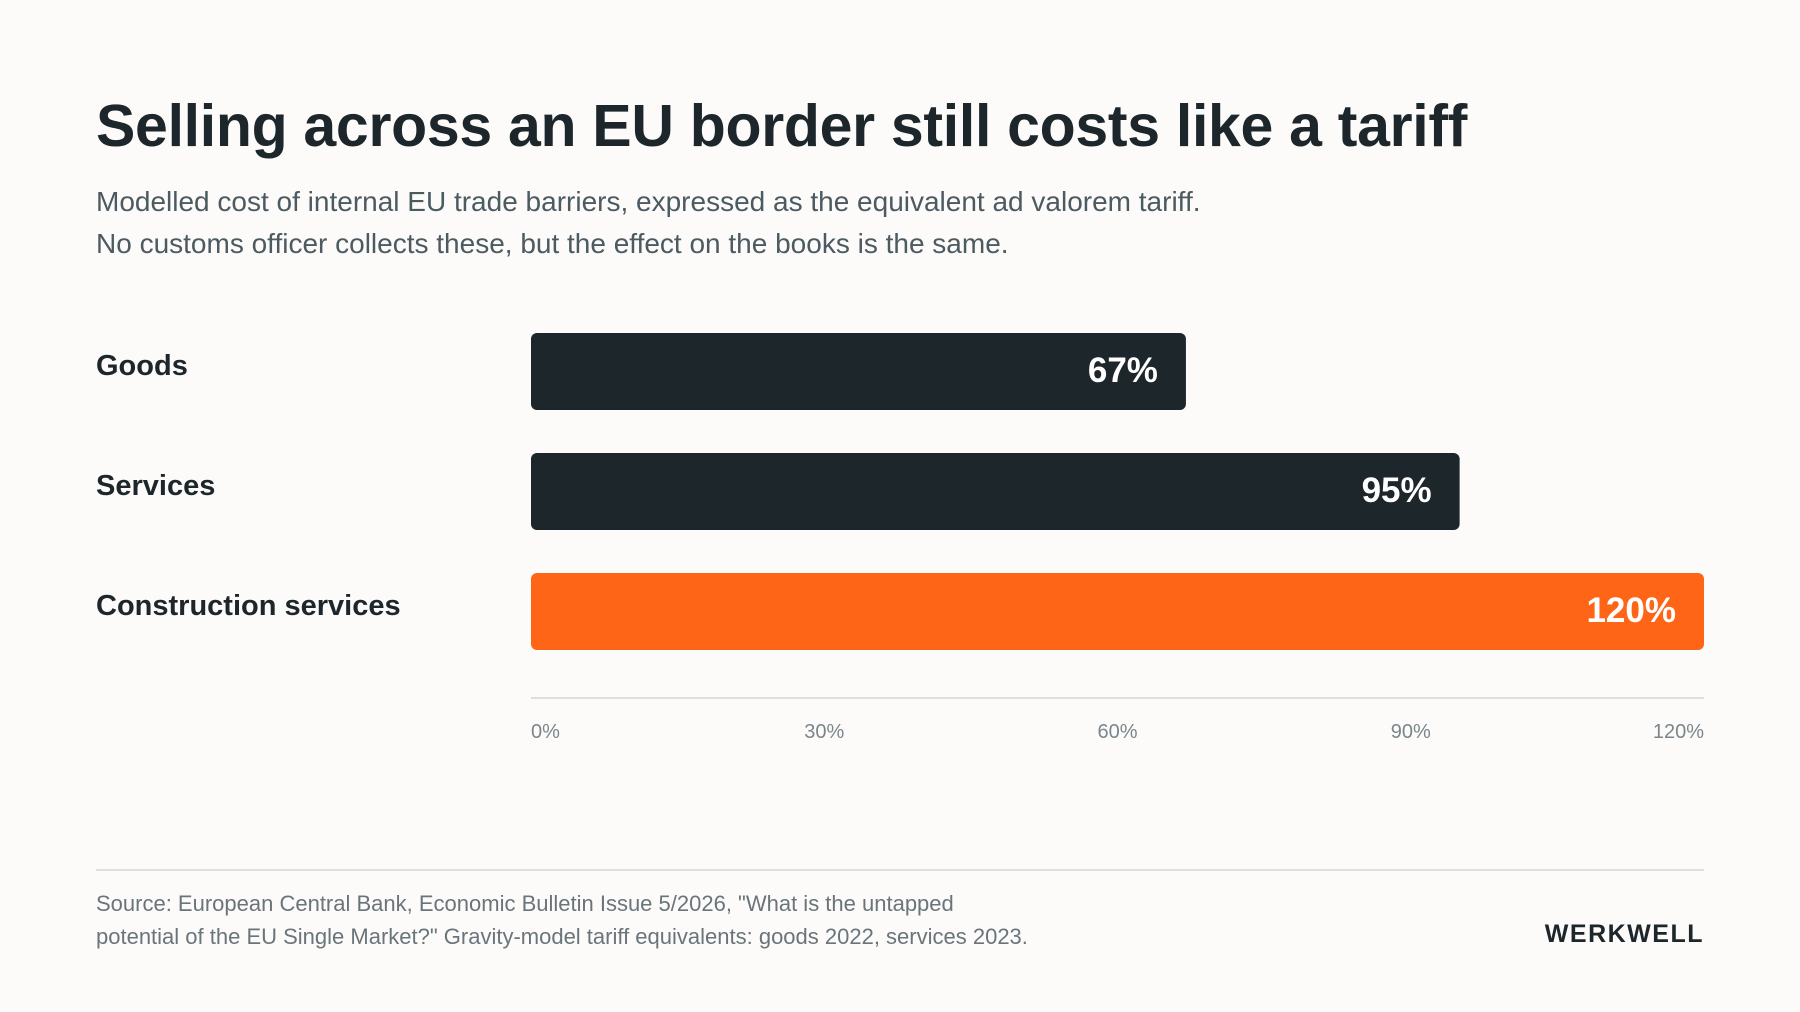  I want to click on category-label-services: Services, so click(155, 486).